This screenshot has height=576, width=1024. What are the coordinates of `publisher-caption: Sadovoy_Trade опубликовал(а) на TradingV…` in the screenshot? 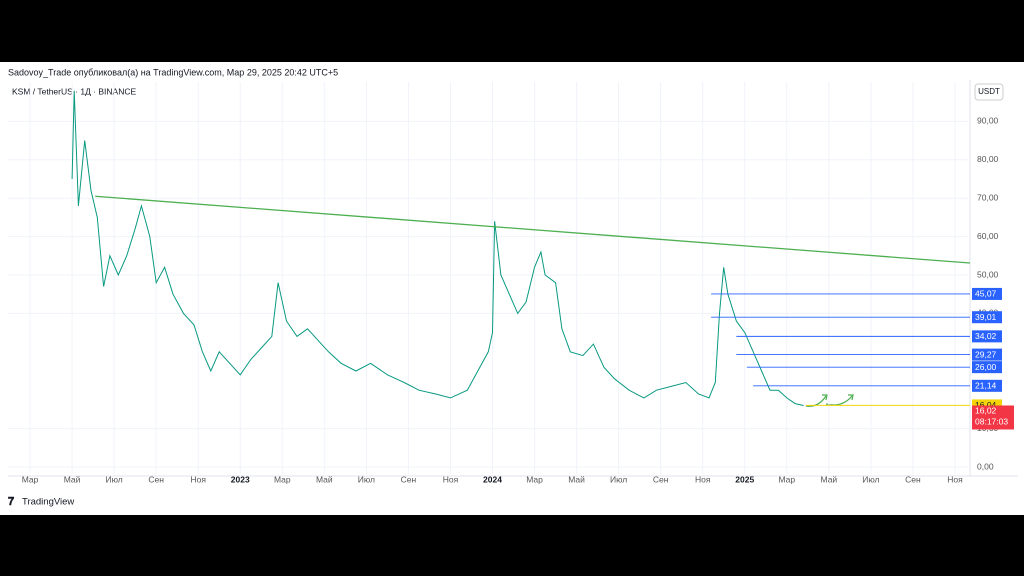 It's located at (173, 72).